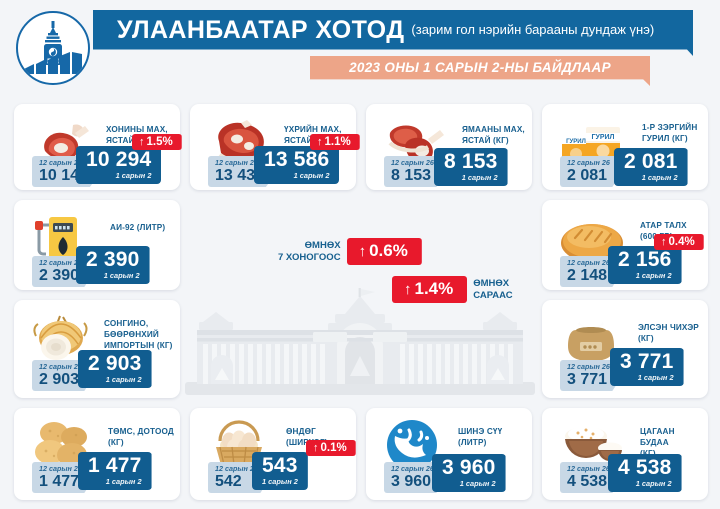 This screenshot has width=720, height=509. What do you see at coordinates (493, 437) in the screenshot?
I see `product-label: ШИНЭ СҮҮ (ЛИТР)` at bounding box center [493, 437].